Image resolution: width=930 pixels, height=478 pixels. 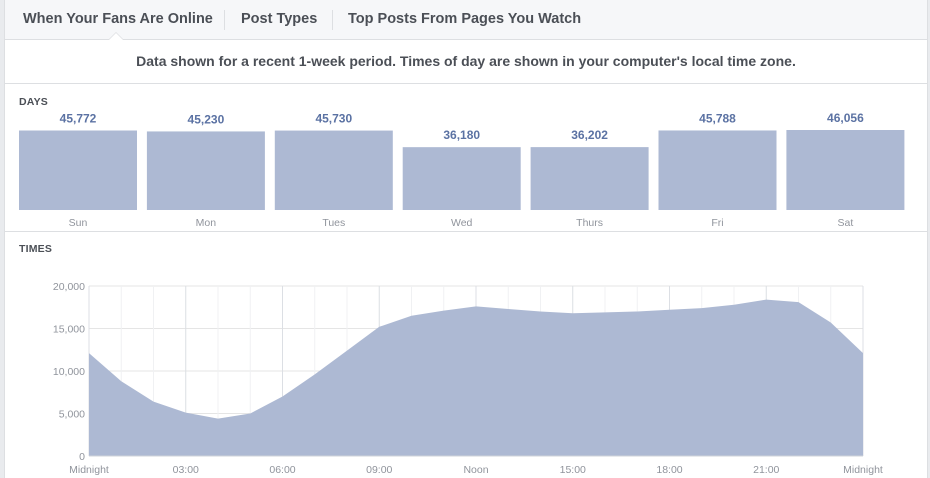 What do you see at coordinates (69, 287) in the screenshot?
I see `y-tick-label: 20,000` at bounding box center [69, 287].